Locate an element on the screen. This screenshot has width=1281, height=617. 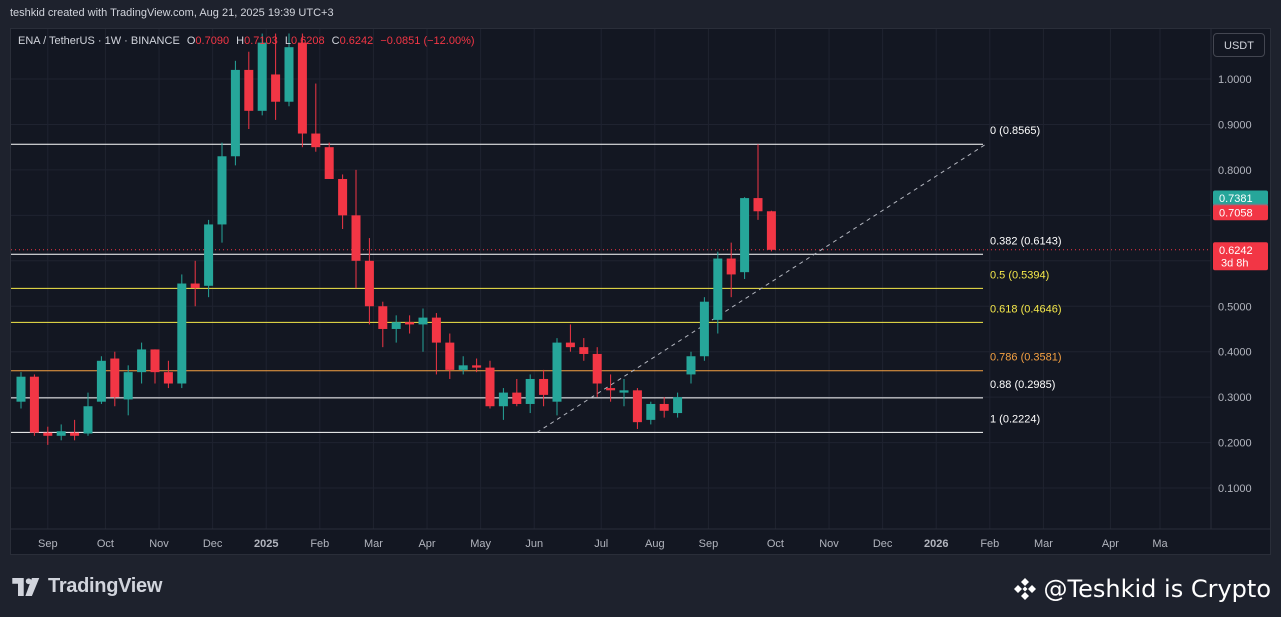
price-tick-label: 0.2000 is located at coordinates (1235, 444).